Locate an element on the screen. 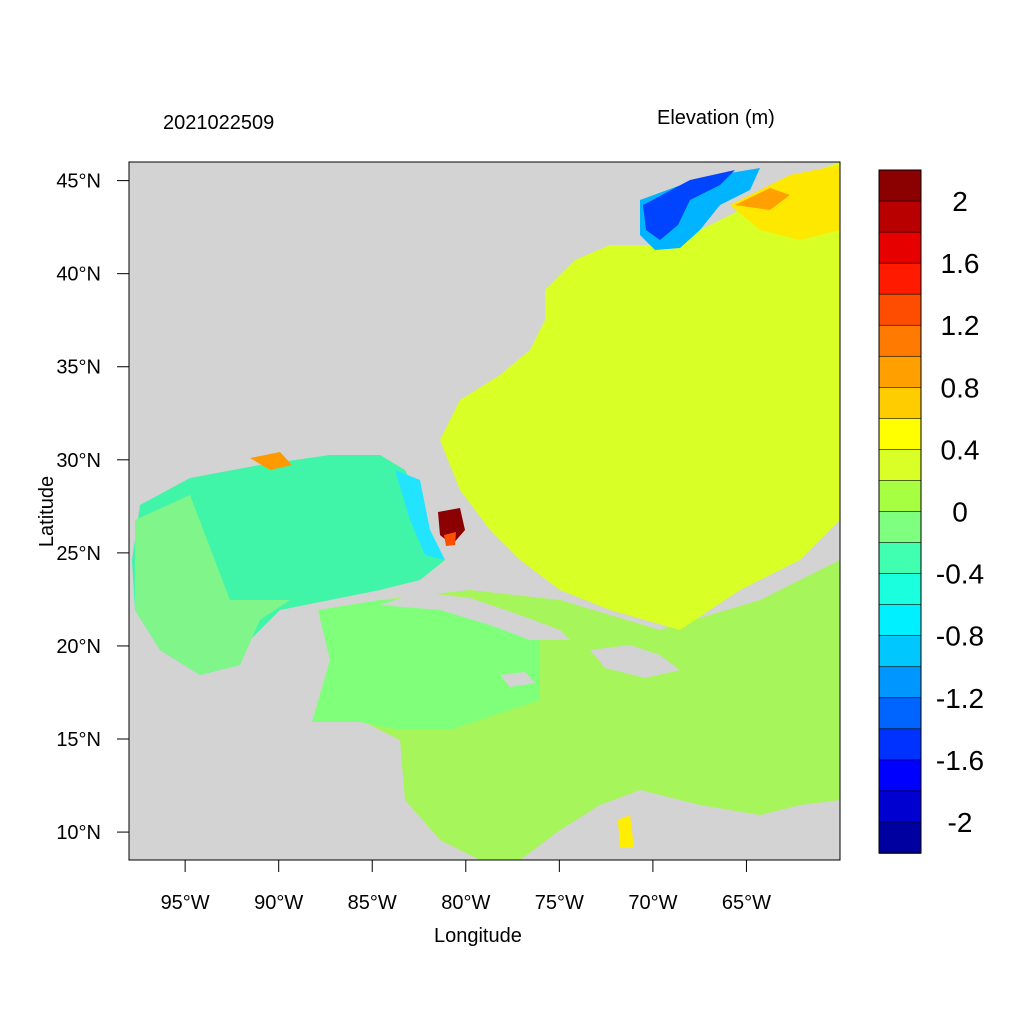 Image resolution: width=1024 pixels, height=1024 pixels. y-tick-label: 10°N is located at coordinates (78, 833).